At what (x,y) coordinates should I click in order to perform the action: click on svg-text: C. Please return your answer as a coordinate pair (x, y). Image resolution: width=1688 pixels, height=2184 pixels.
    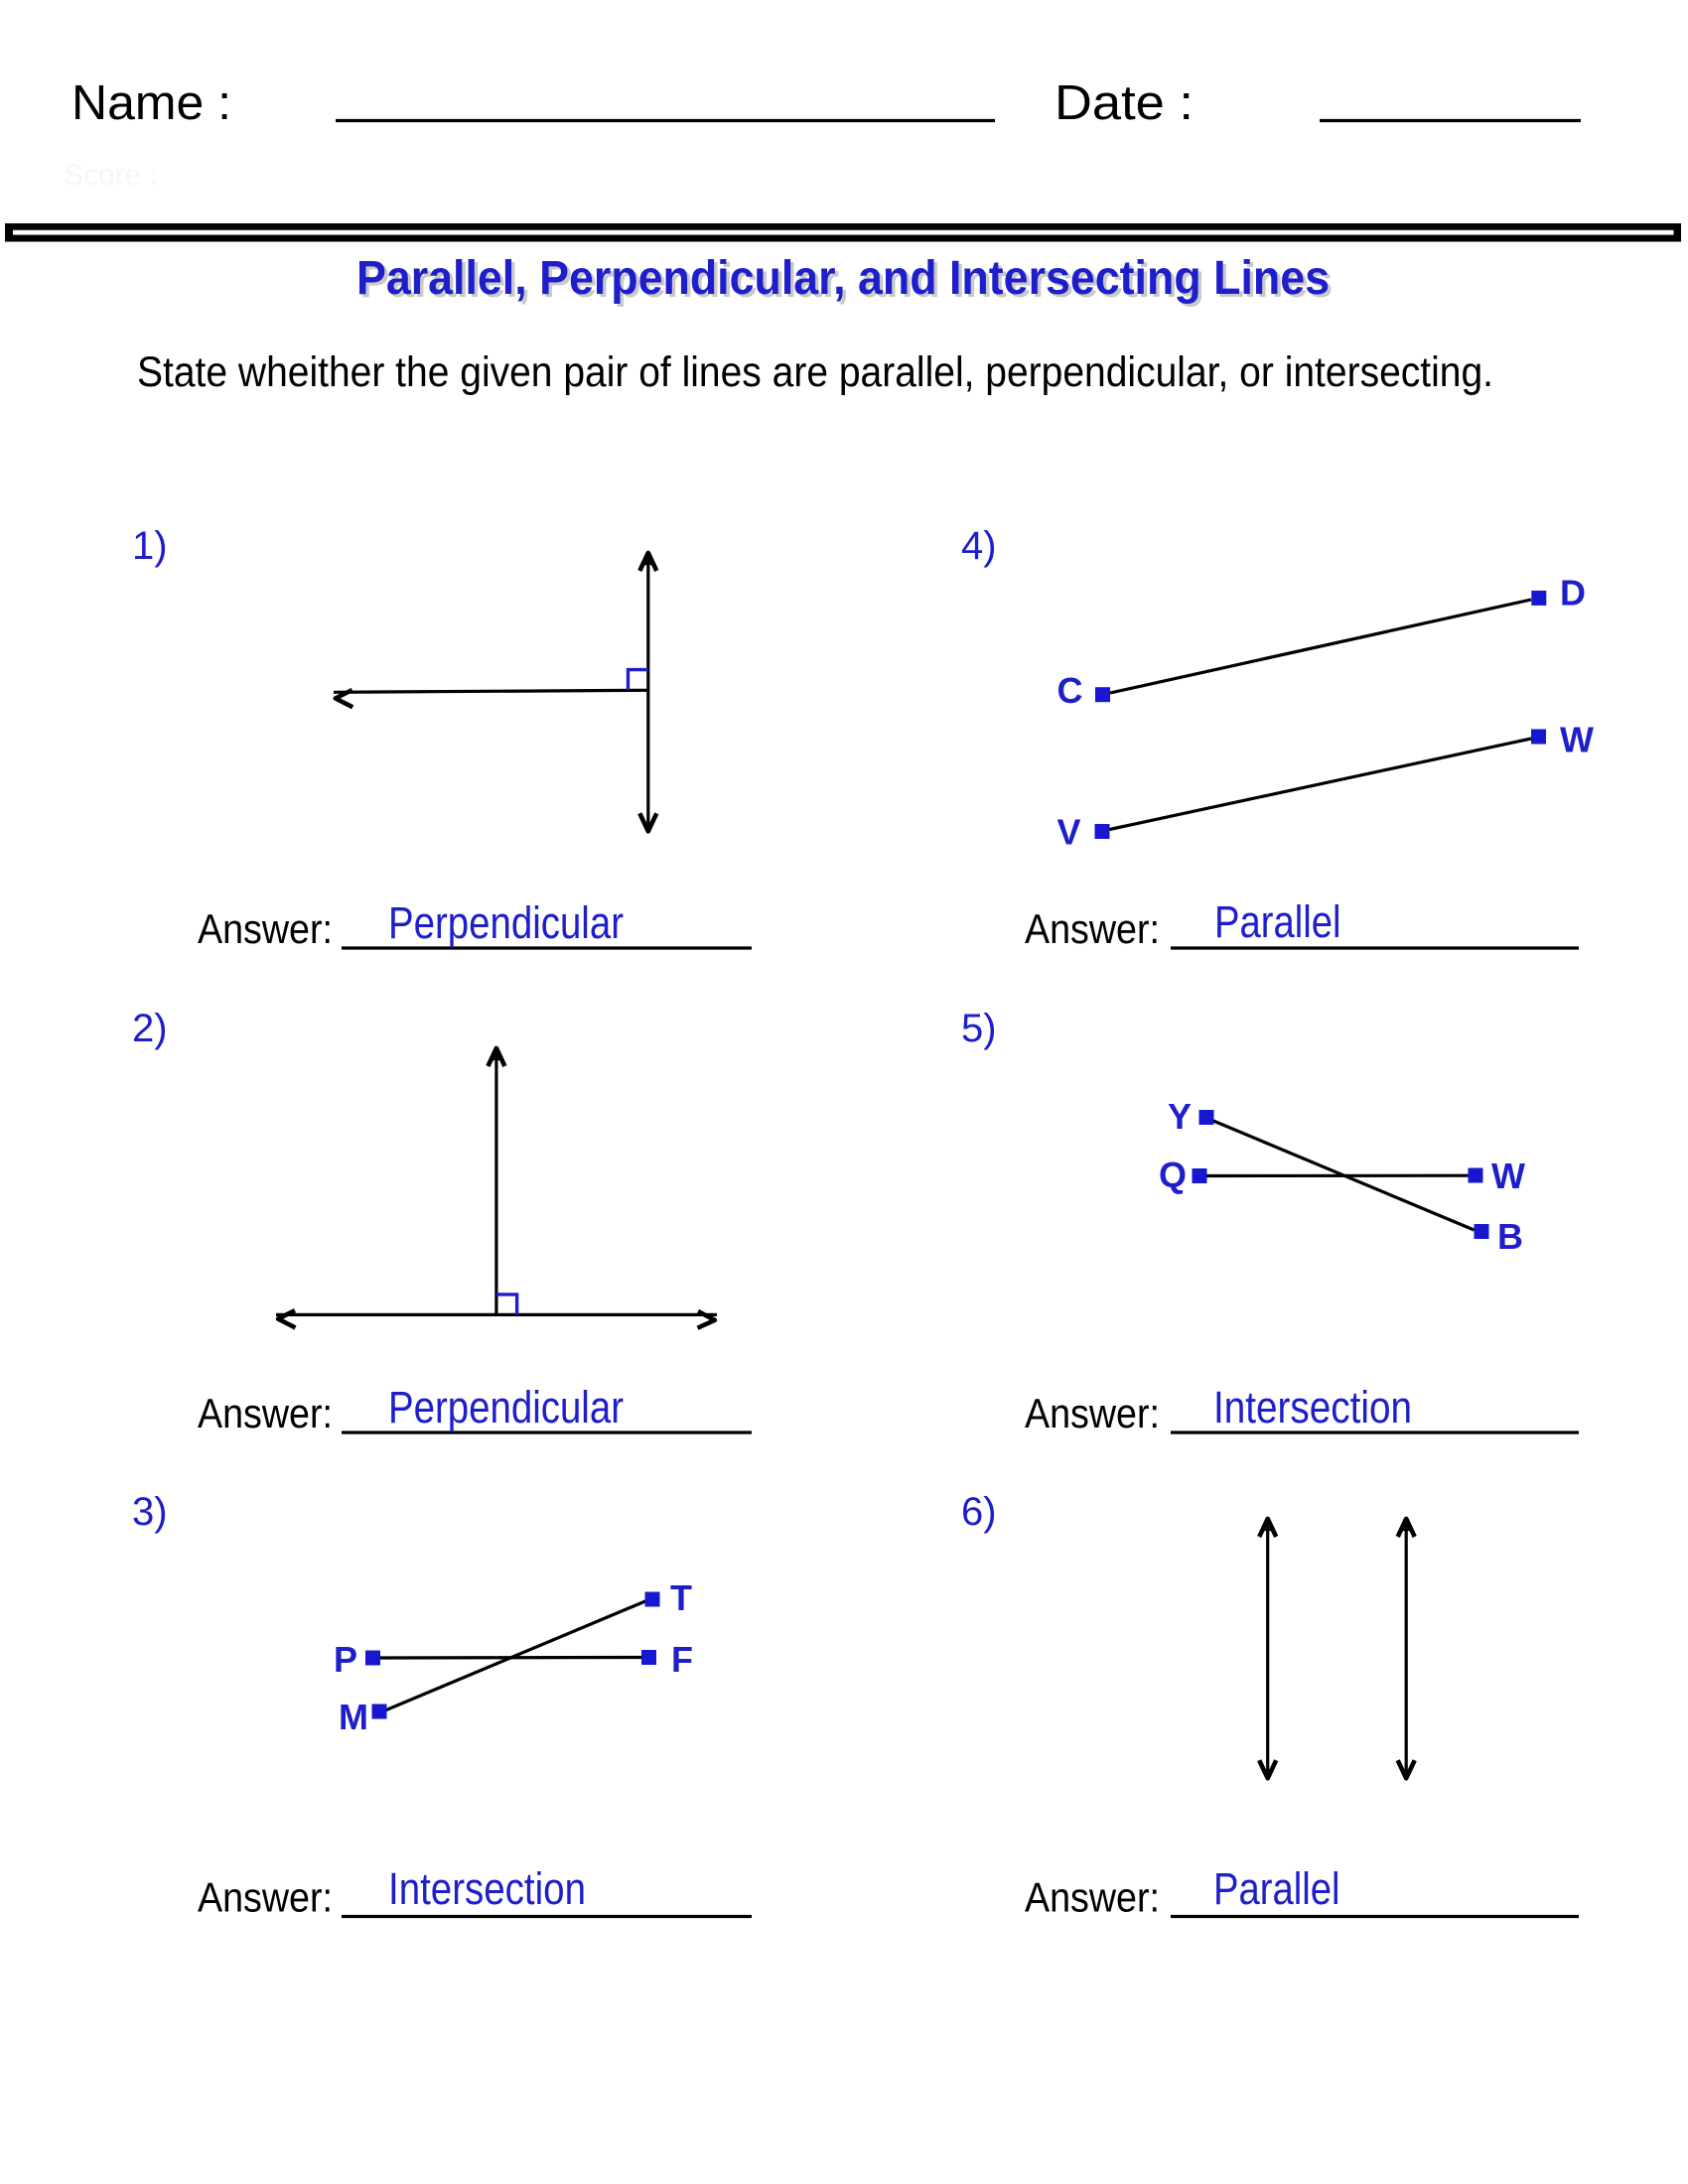
    Looking at the image, I should click on (1070, 690).